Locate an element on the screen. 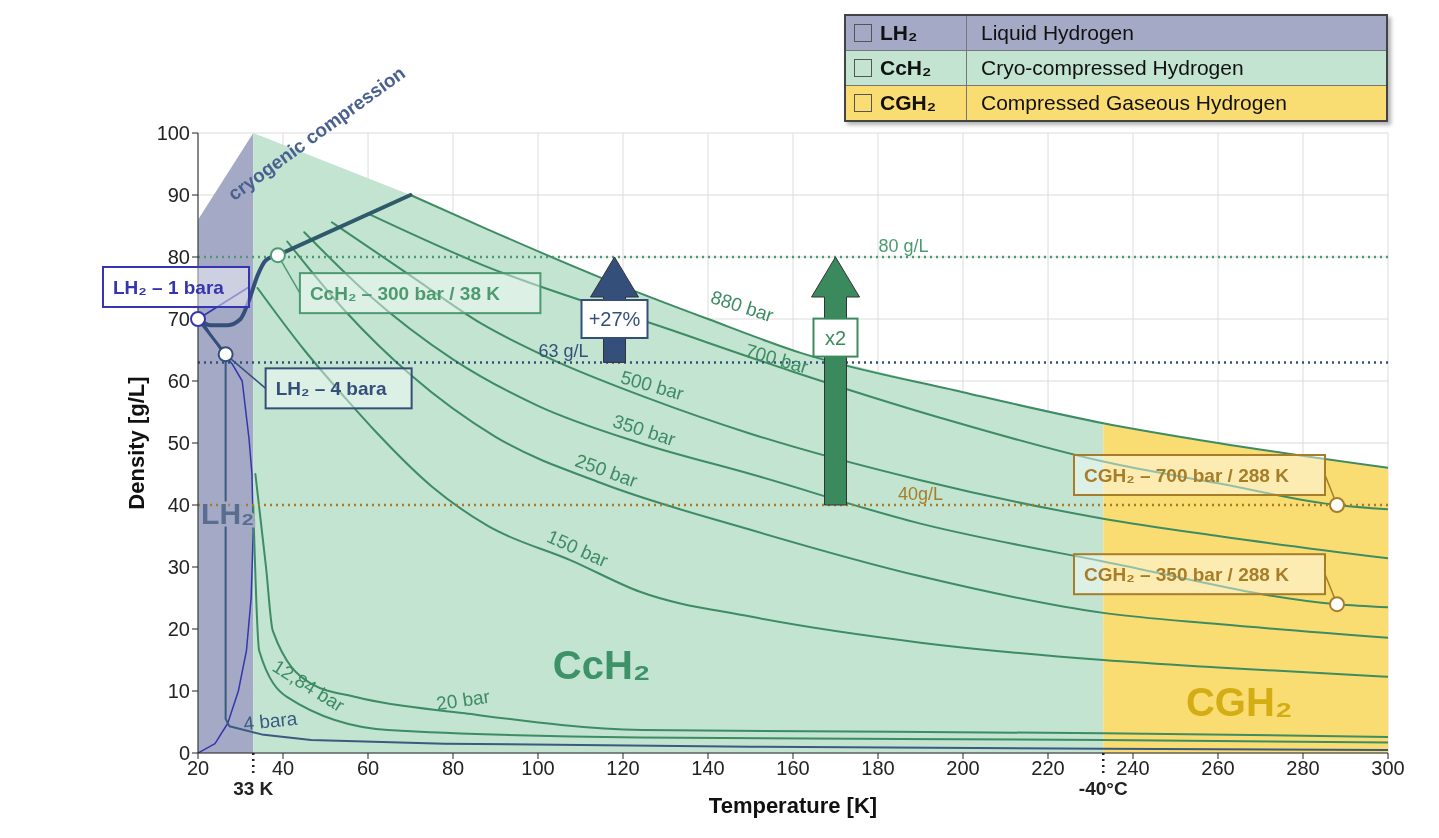 The image size is (1439, 838). annotation: LH₂ – 4 bara is located at coordinates (331, 389).